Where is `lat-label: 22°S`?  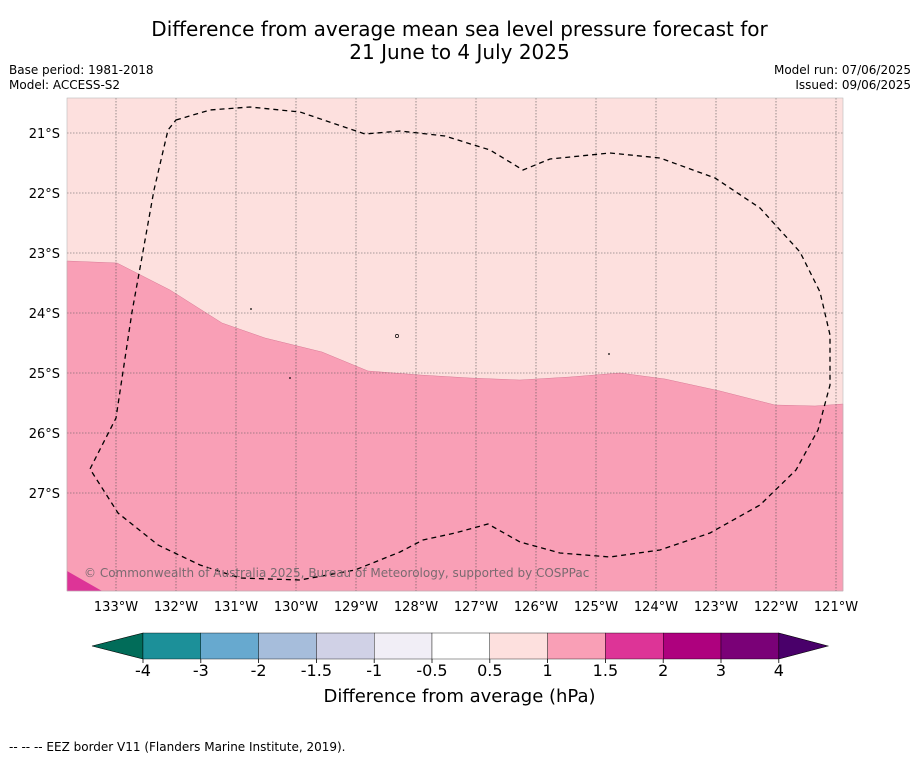 lat-label: 22°S is located at coordinates (44, 194).